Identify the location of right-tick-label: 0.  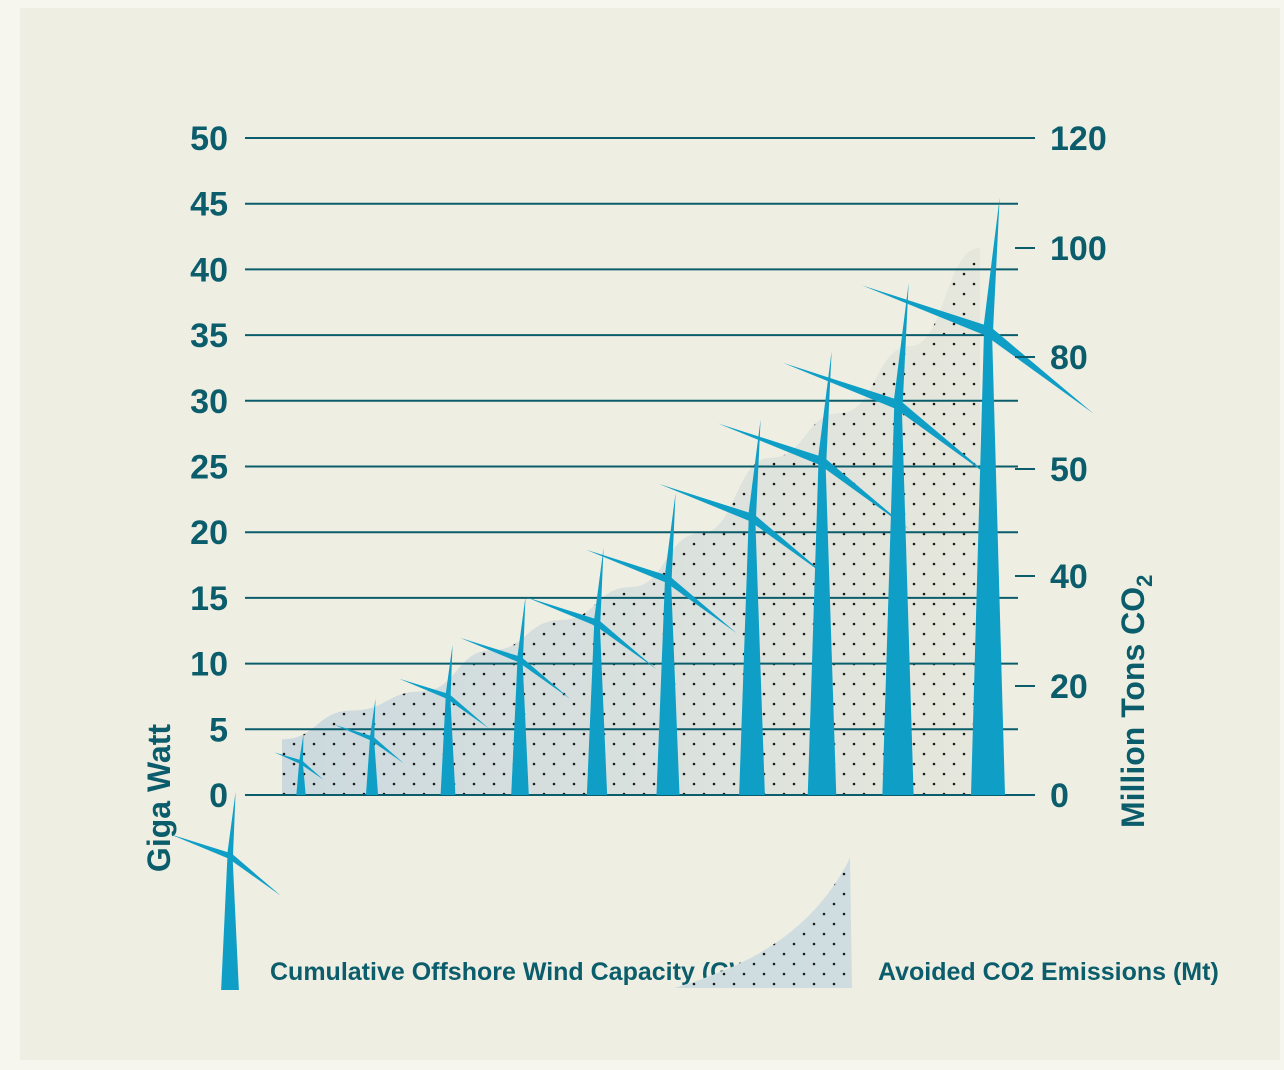
(1059, 796).